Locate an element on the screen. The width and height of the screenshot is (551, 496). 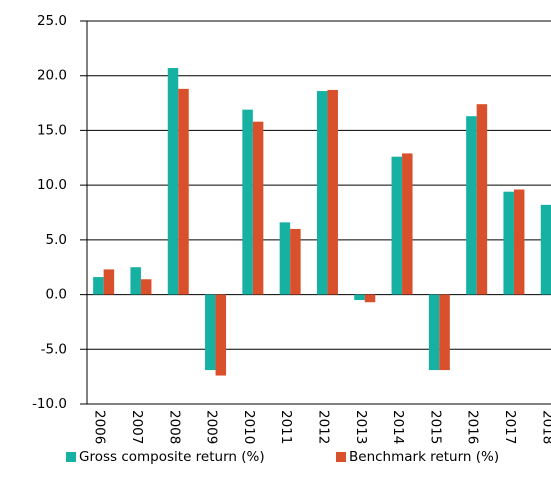
x-tick-label: 2012 is located at coordinates (323, 427).